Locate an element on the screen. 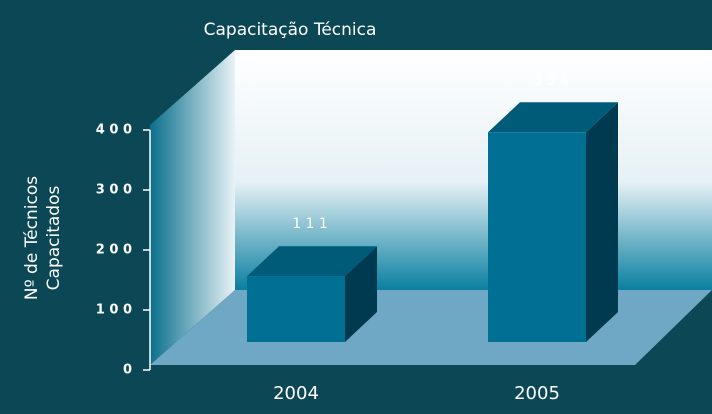 The image size is (712, 414). y-axis-label: Nº de Técnicos is located at coordinates (32, 238).